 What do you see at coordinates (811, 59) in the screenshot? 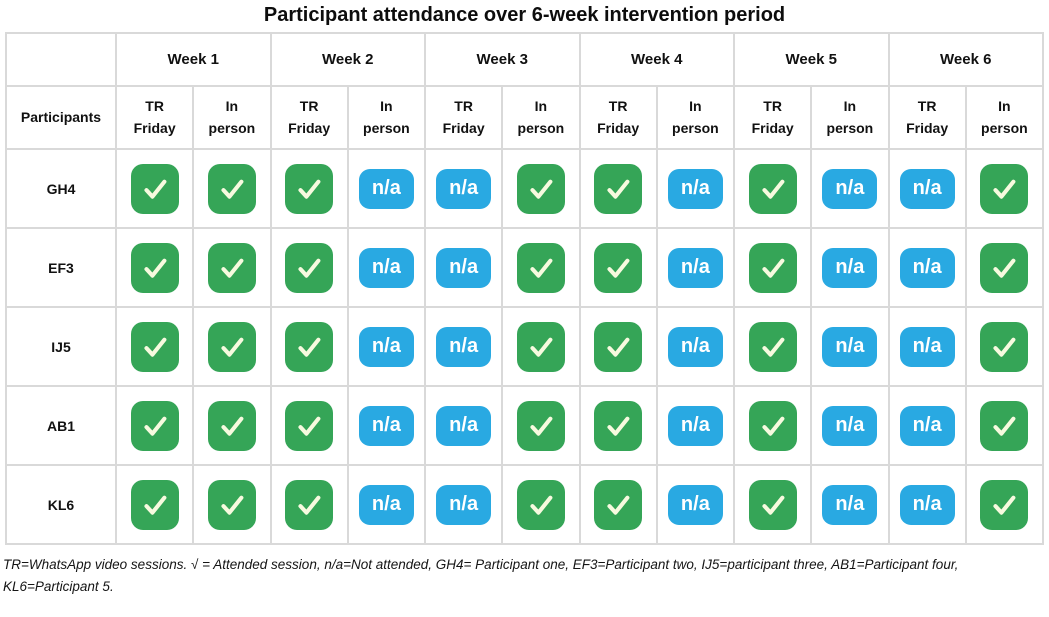
I see `week-header: Week 5` at bounding box center [811, 59].